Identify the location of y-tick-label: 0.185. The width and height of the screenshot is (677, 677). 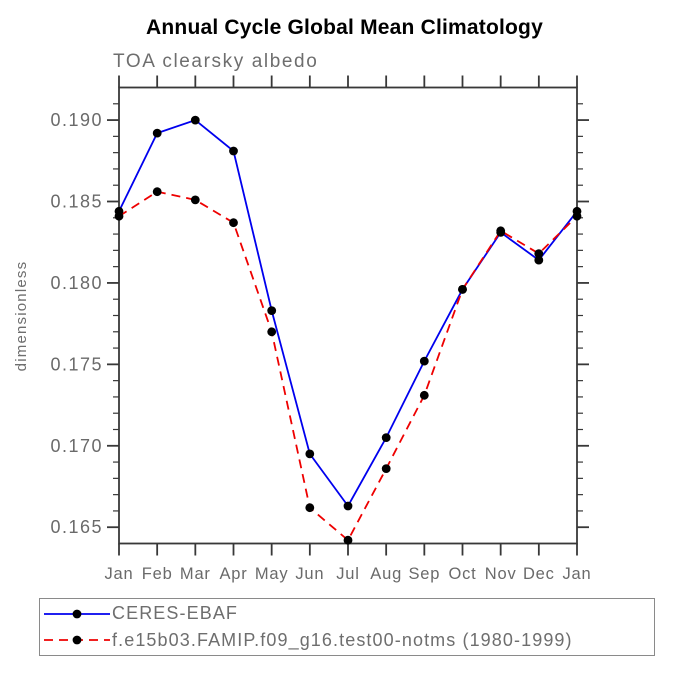
(76, 202).